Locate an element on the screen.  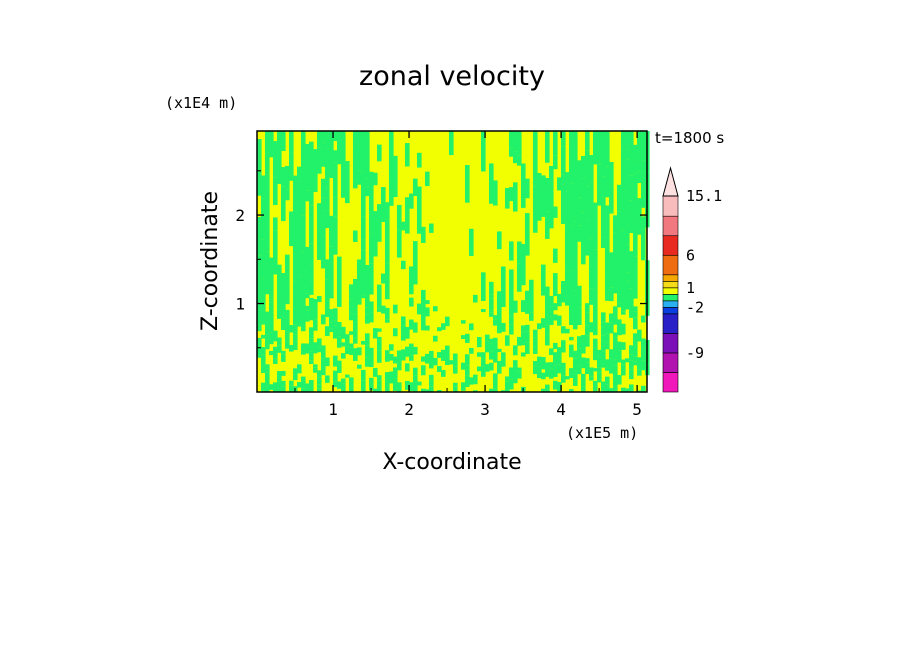
y-axis-title: Z-coordinate is located at coordinates (210, 261).